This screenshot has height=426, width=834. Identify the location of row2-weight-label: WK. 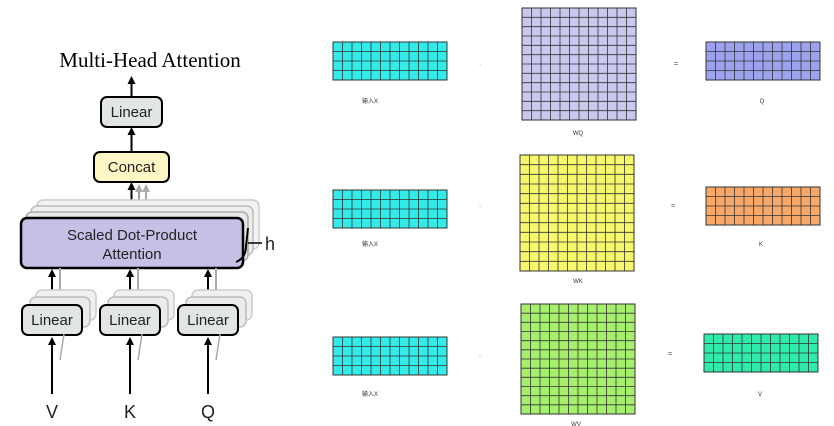
(578, 282).